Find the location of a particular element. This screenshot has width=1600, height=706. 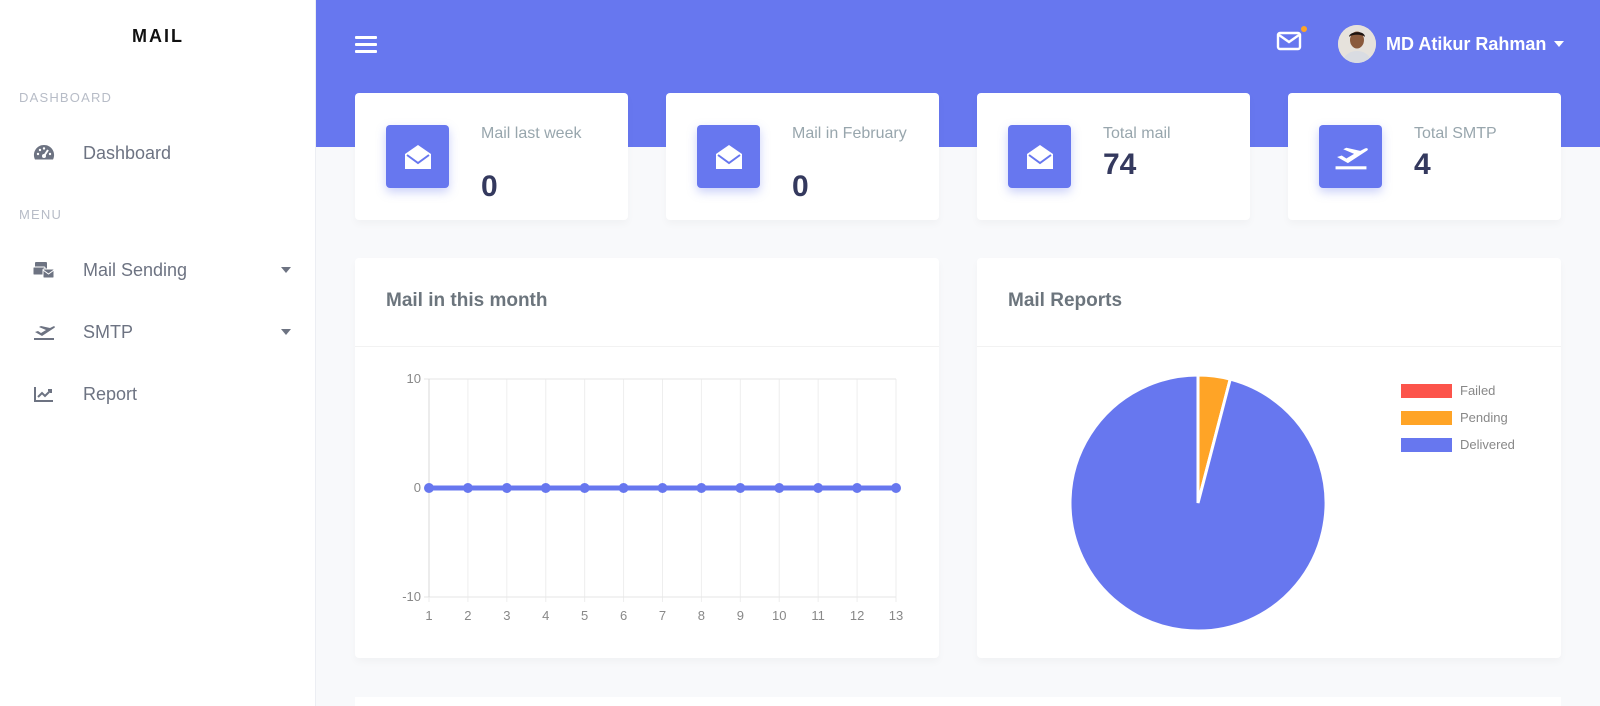

x-tick-label: 3 is located at coordinates (506, 615).